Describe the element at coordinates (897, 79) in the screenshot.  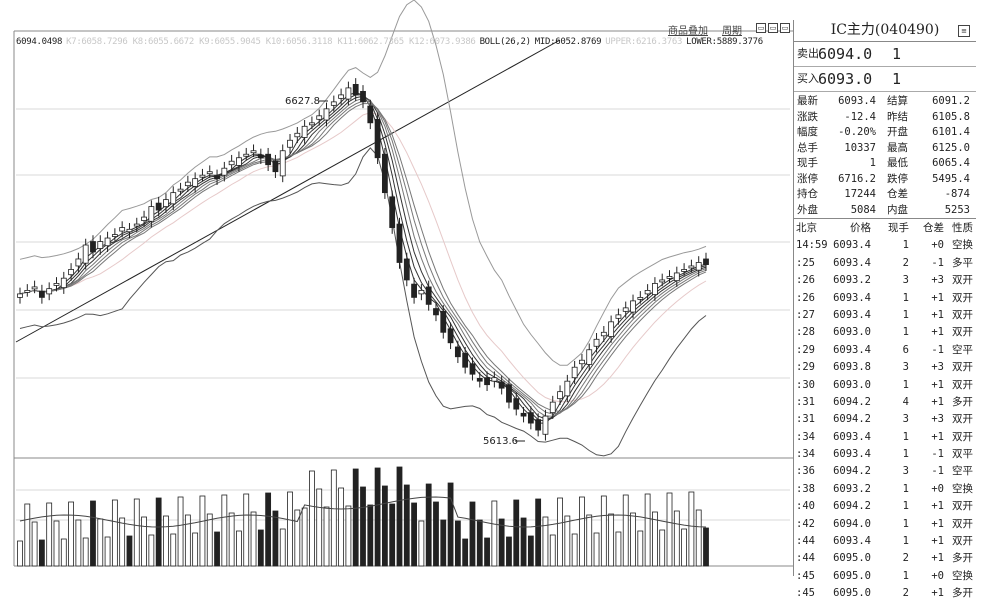
I see `bid-volume: 1` at that location.